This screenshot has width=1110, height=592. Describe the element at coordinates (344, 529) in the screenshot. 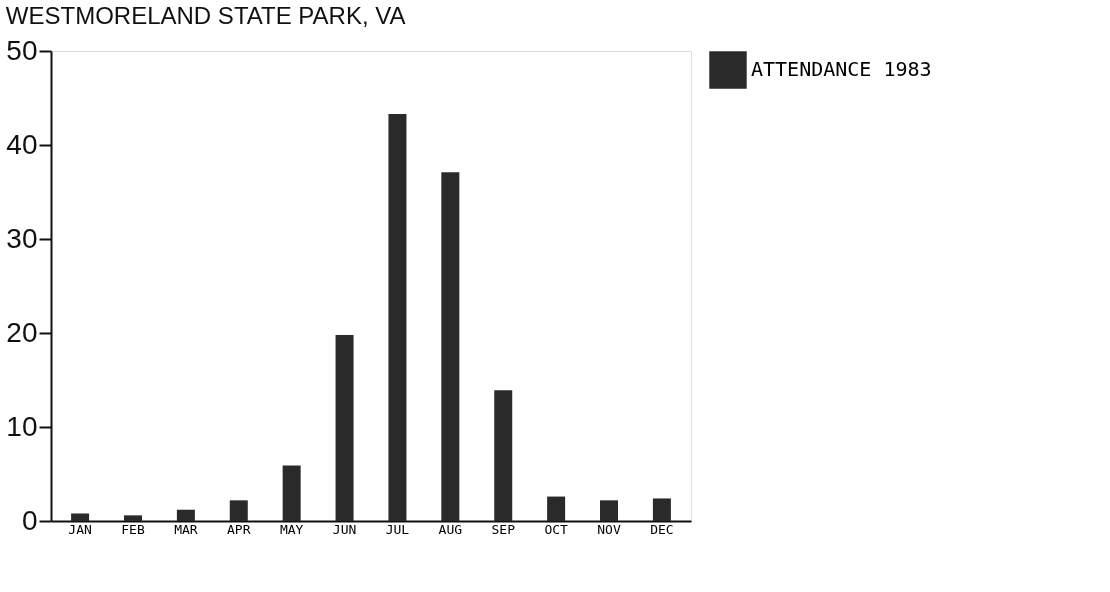

I see `x-tick-label: JUN` at that location.